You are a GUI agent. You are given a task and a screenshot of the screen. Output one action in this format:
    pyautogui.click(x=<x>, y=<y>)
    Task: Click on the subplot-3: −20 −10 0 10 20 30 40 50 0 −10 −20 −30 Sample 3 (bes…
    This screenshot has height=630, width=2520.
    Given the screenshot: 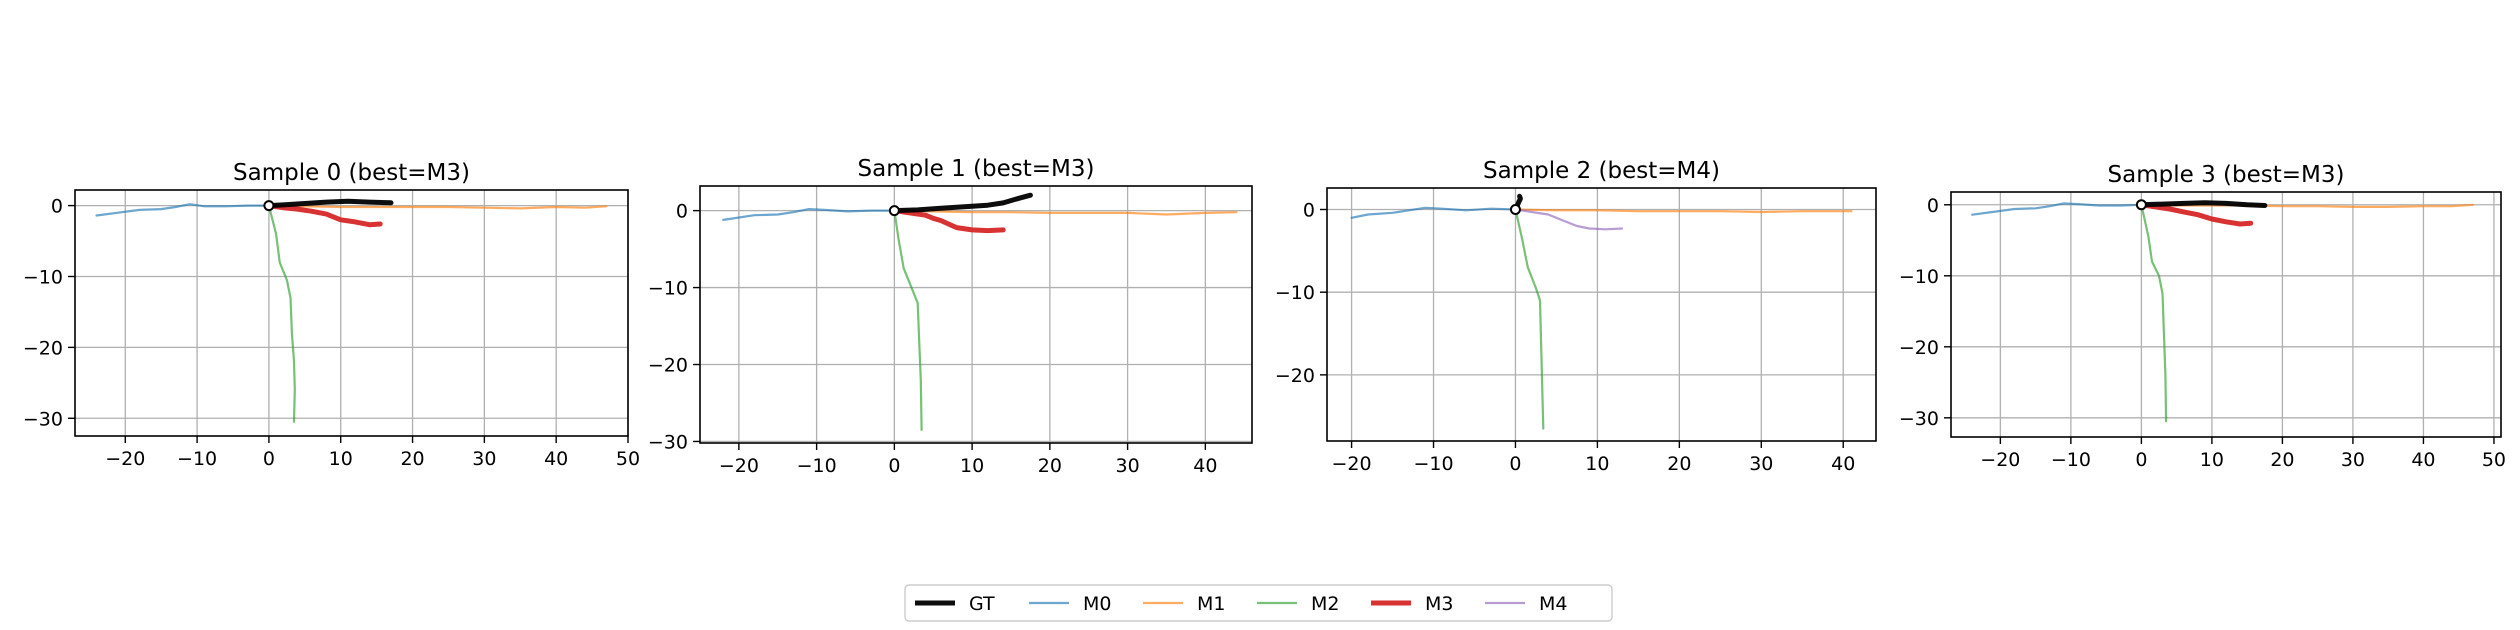 What is the action you would take?
    pyautogui.click(x=2202, y=316)
    